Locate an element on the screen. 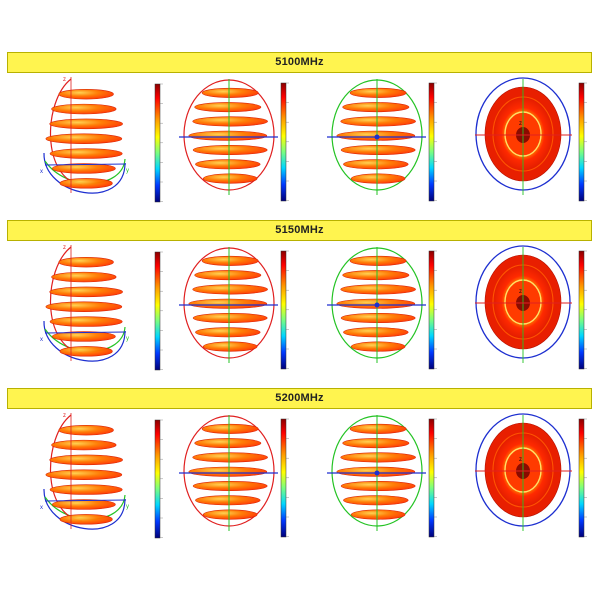 This screenshot has width=600, height=600. frequency-banner: 5200MHz is located at coordinates (299, 398).